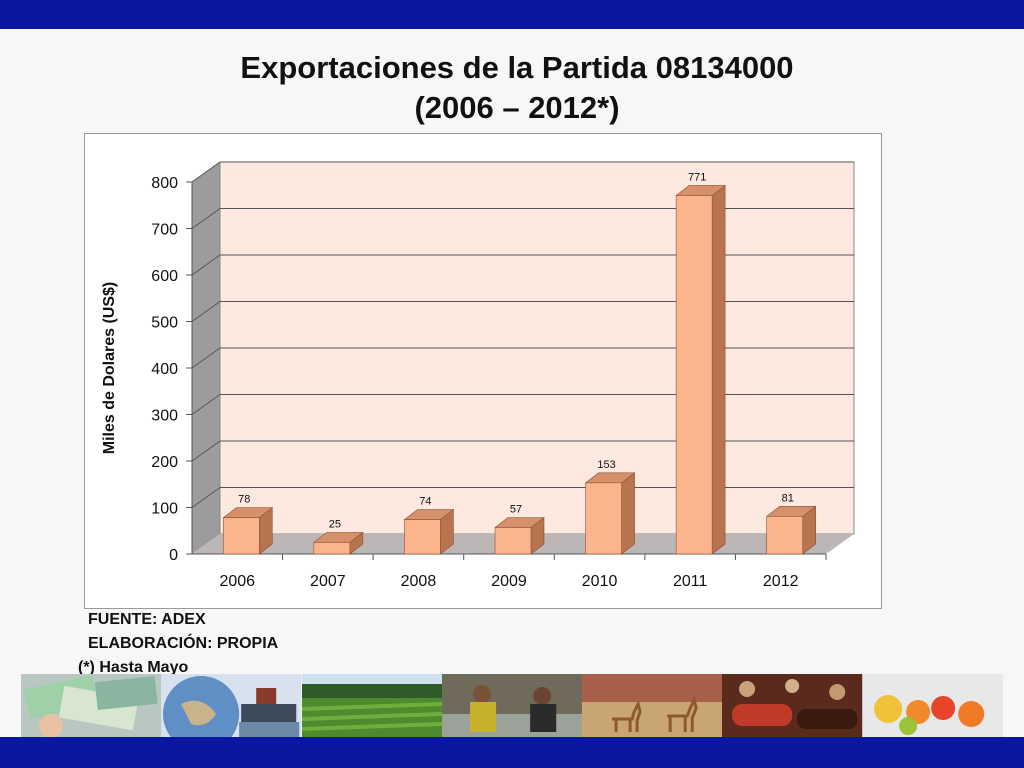  What do you see at coordinates (328, 581) in the screenshot?
I see `x-tick-label: 2007` at bounding box center [328, 581].